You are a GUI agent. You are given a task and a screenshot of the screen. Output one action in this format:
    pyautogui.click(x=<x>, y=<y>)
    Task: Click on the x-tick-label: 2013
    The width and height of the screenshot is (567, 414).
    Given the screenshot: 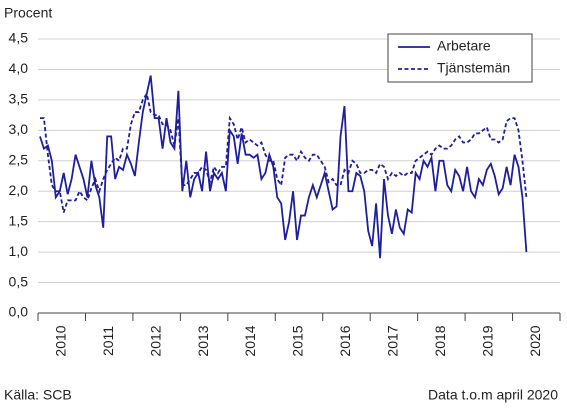 What is the action you would take?
    pyautogui.click(x=203, y=340)
    